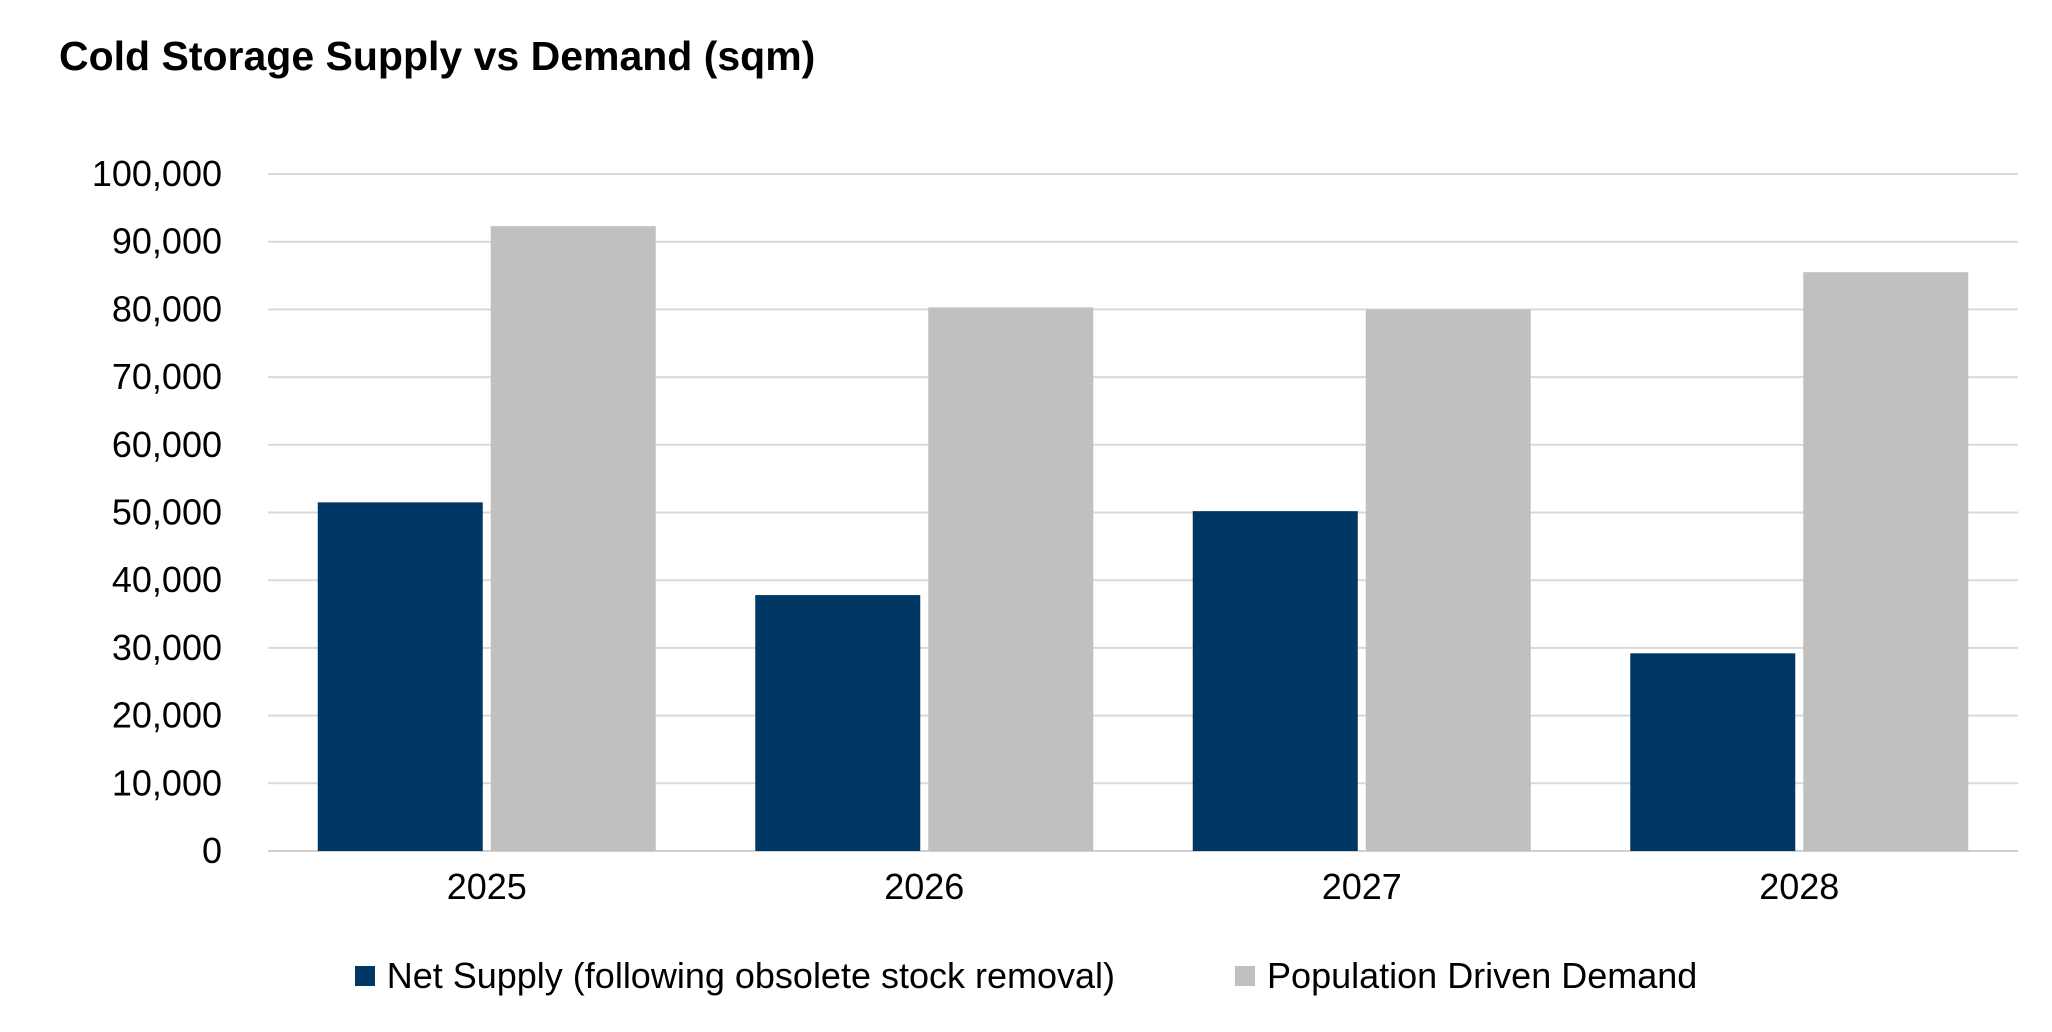  What do you see at coordinates (167, 376) in the screenshot?
I see `y-tick-label: 70,000` at bounding box center [167, 376].